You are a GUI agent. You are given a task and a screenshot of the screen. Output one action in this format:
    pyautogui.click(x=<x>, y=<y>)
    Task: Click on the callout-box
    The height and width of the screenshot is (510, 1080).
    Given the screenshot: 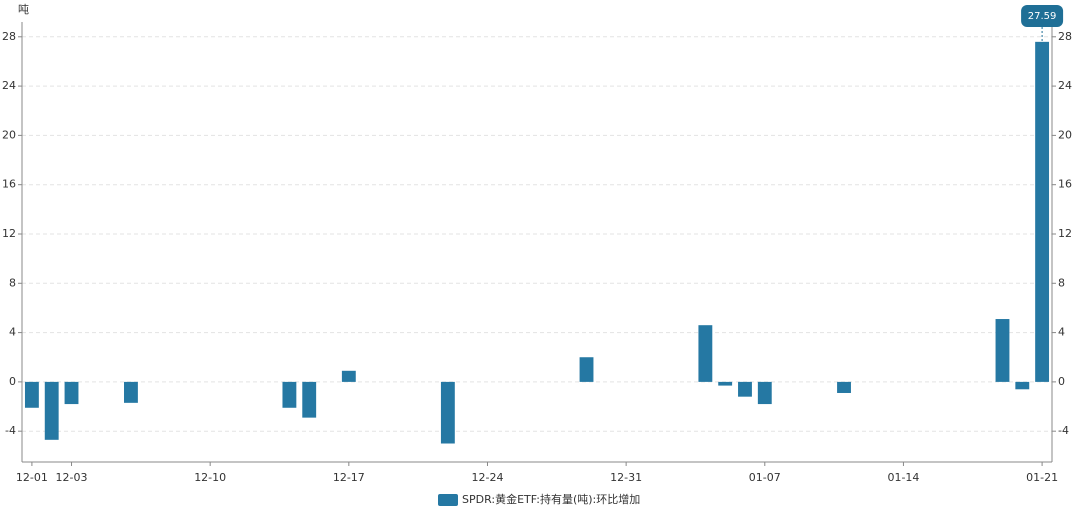 What is the action you would take?
    pyautogui.click(x=1042, y=16)
    